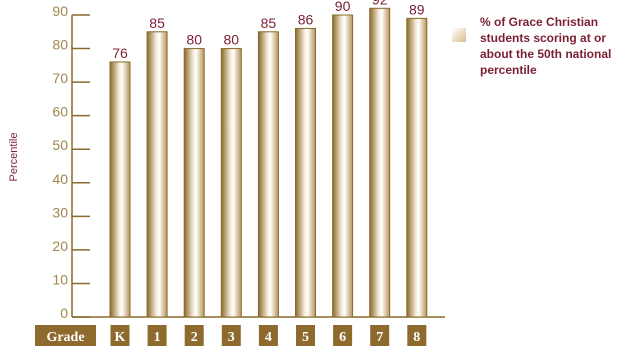 The image size is (624, 349). I want to click on y-tick-label: 40, so click(60, 179).